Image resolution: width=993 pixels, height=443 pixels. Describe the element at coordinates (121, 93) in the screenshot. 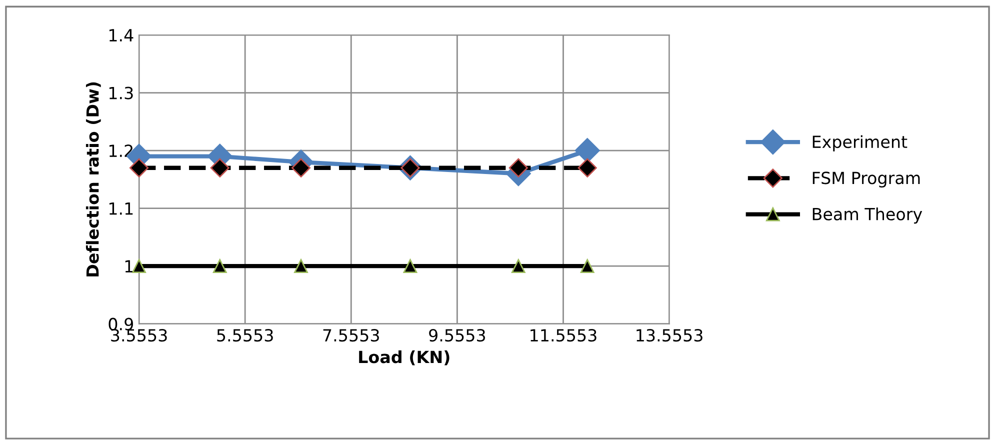

I see `y-tick-label: 1.3` at that location.